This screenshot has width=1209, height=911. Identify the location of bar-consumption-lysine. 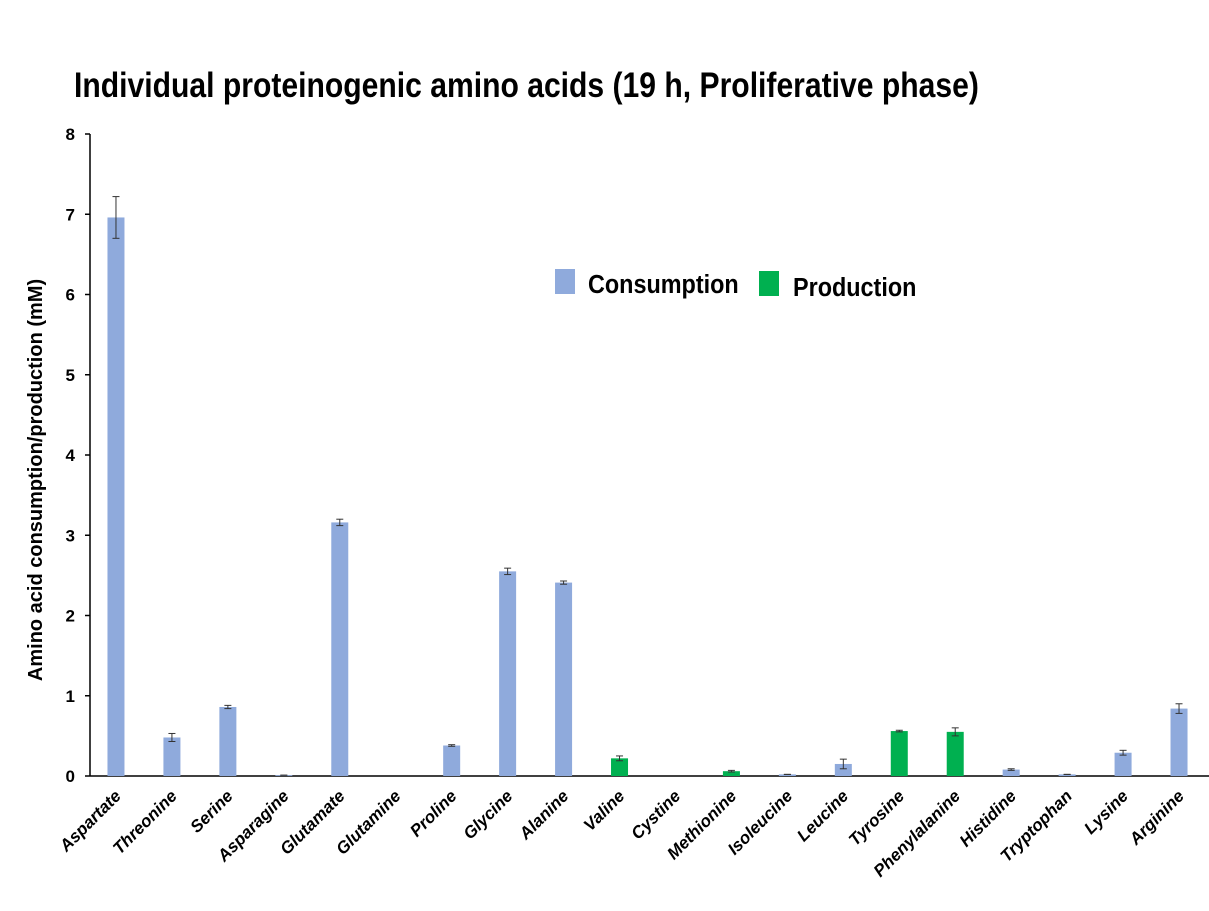
(1123, 764).